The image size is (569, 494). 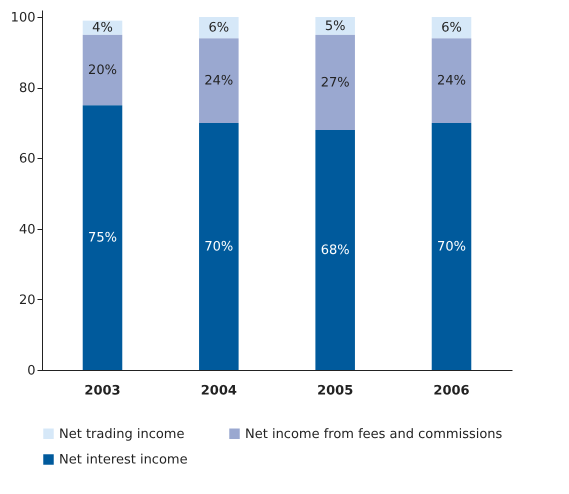 I want to click on data-label: 5%, so click(x=335, y=26).